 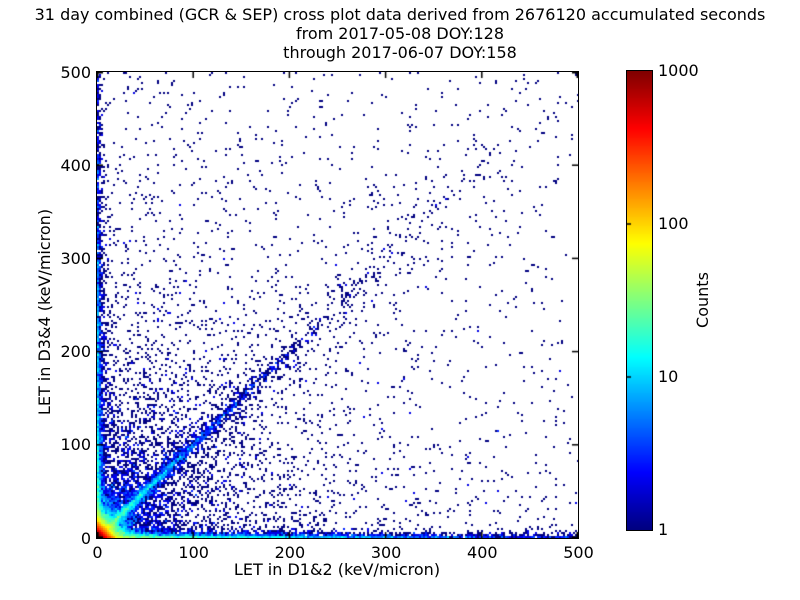 What do you see at coordinates (663, 529) in the screenshot?
I see `colorbar-tick-1: 1` at bounding box center [663, 529].